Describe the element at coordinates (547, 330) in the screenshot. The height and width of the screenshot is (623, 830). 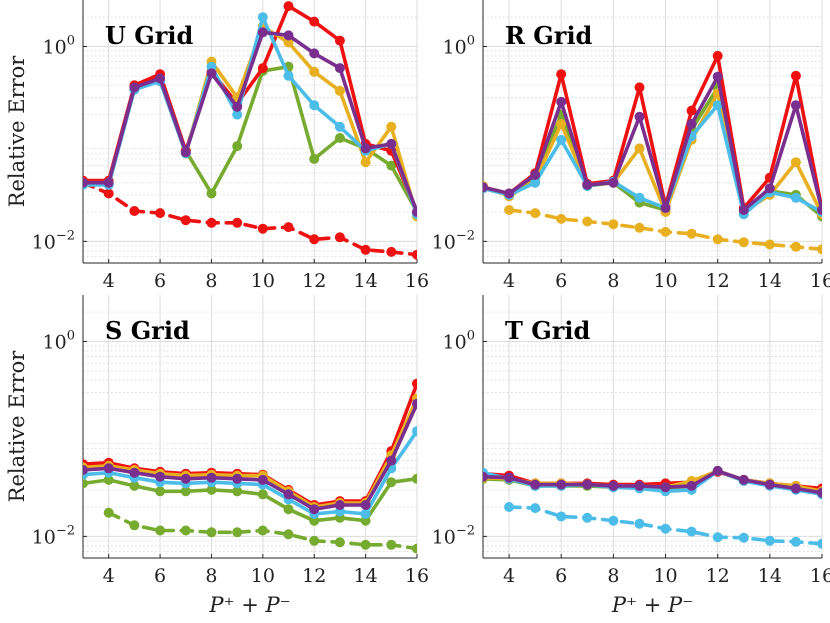
I see `panel-title: T Grid` at that location.